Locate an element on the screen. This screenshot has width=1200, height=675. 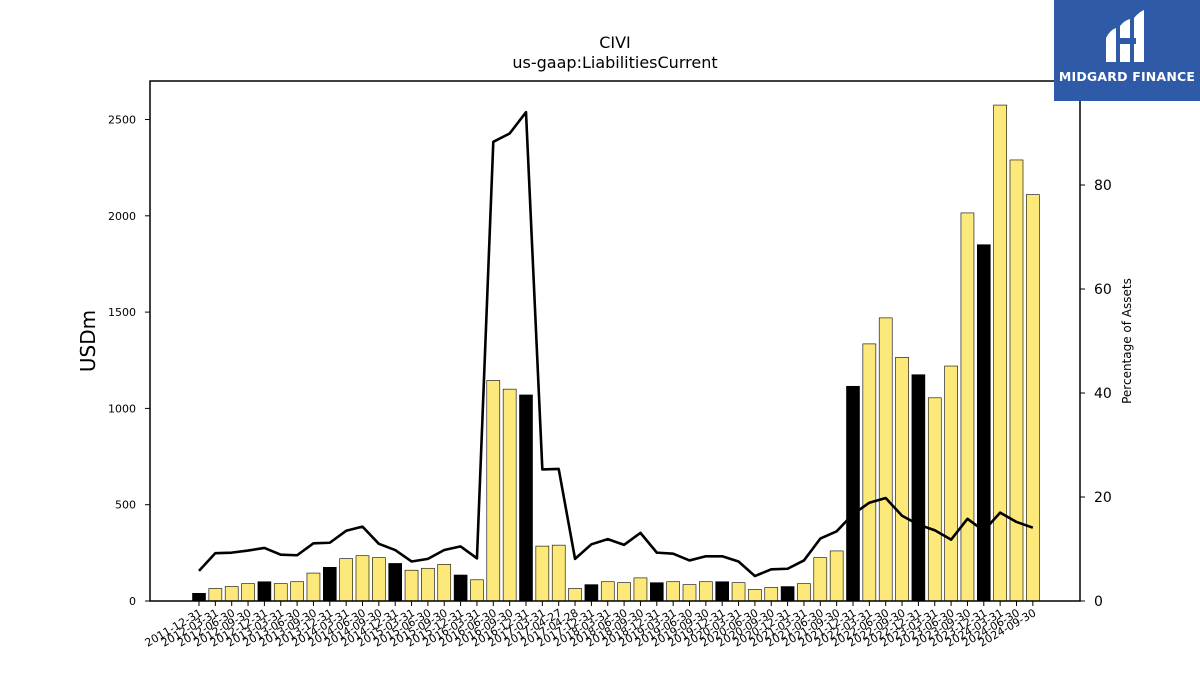
right-axis-ticks: 0 20 40 60 80 is located at coordinates (1096, 394).